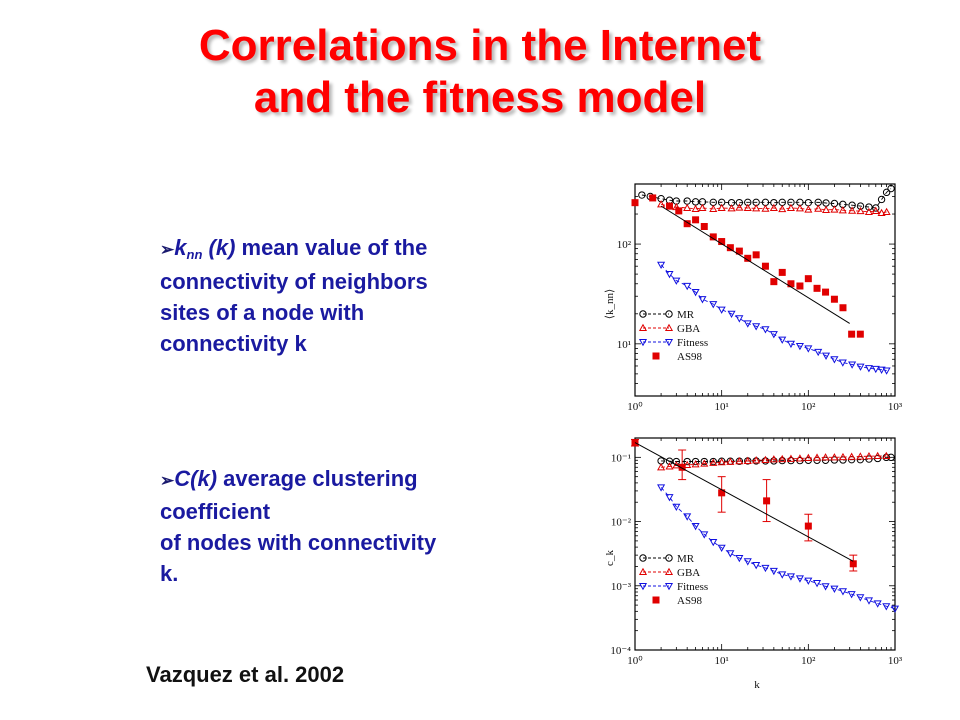  What do you see at coordinates (722, 407) in the screenshot?
I see `x-tick-label: 10¹` at bounding box center [722, 407].